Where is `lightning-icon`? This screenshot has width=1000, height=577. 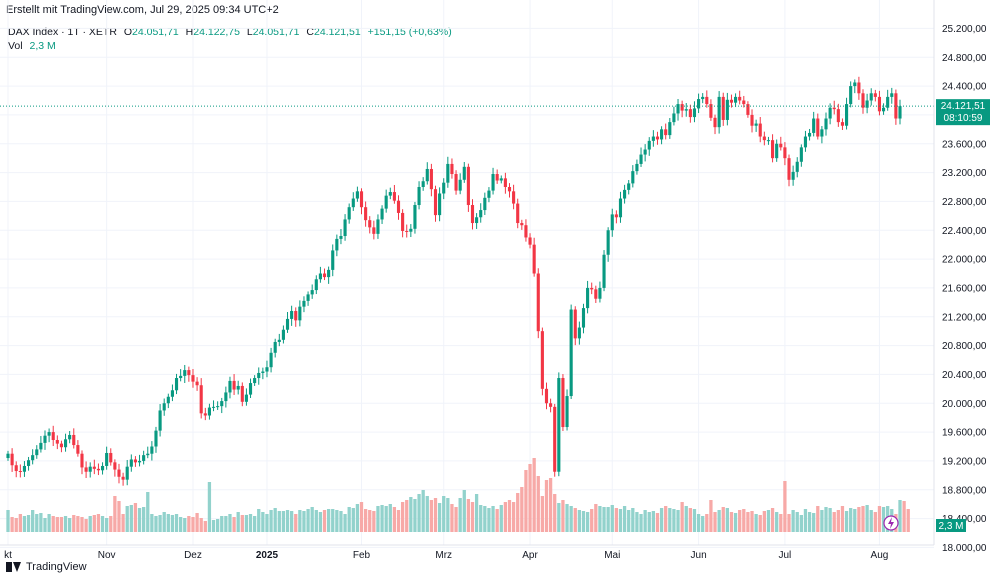 lightning-icon is located at coordinates (891, 523).